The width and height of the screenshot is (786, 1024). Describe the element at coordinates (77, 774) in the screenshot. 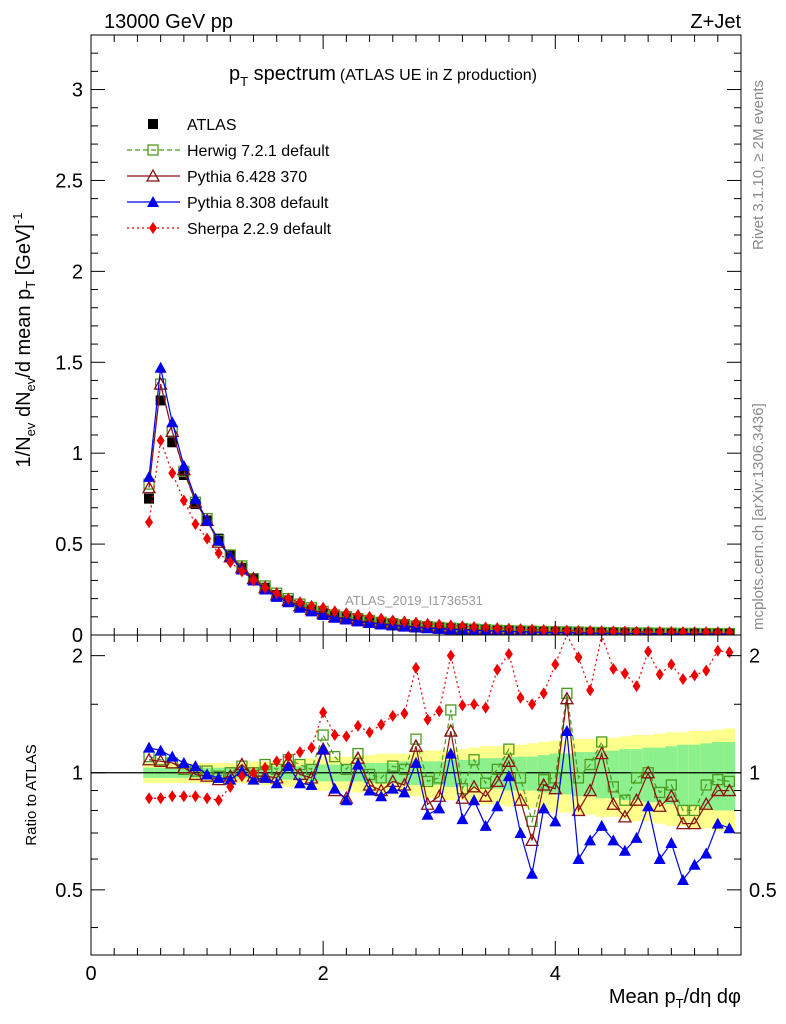

I see `ratio-ytick-label: 1` at that location.